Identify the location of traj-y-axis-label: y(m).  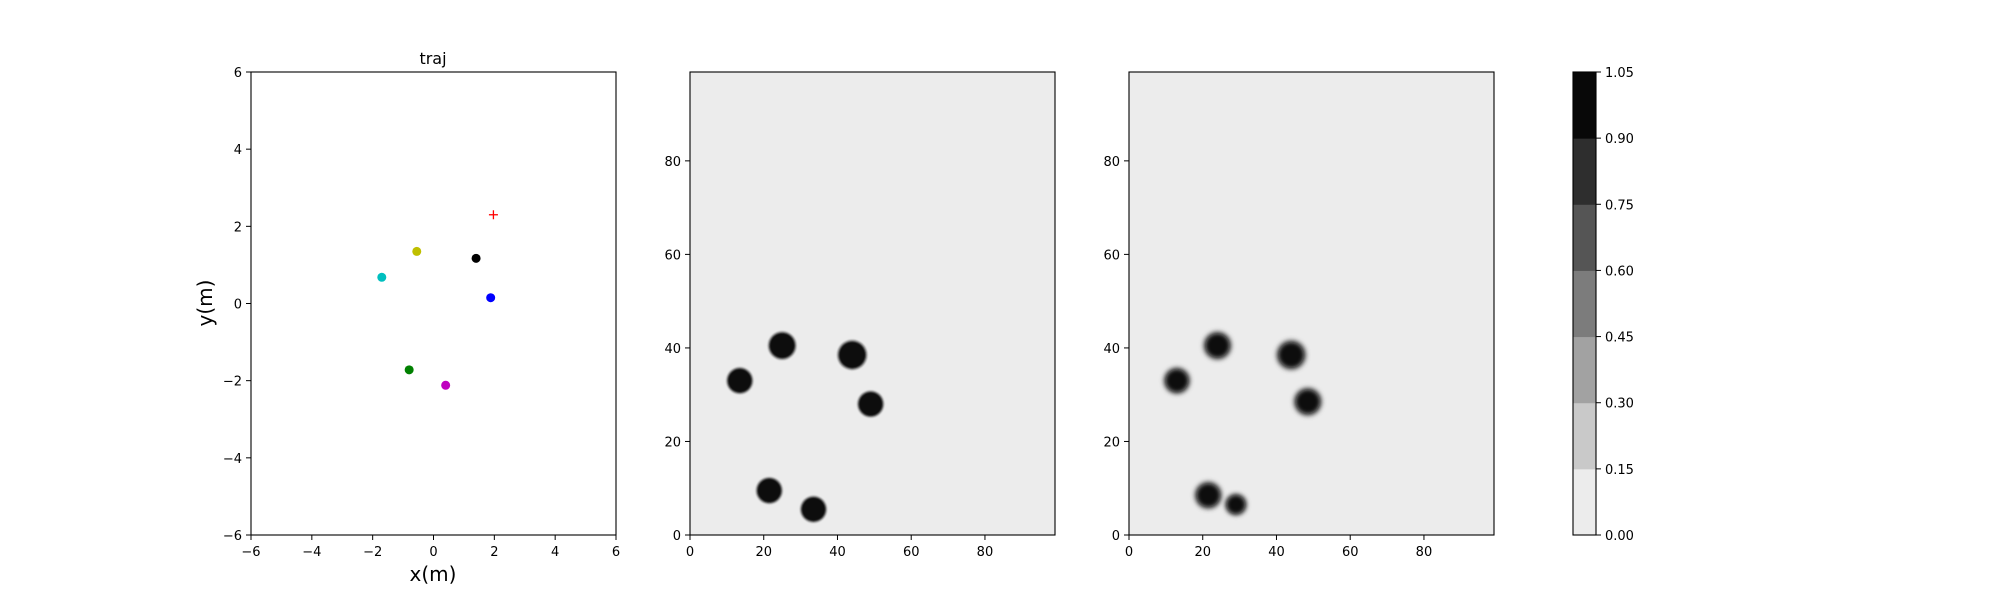
(205, 303).